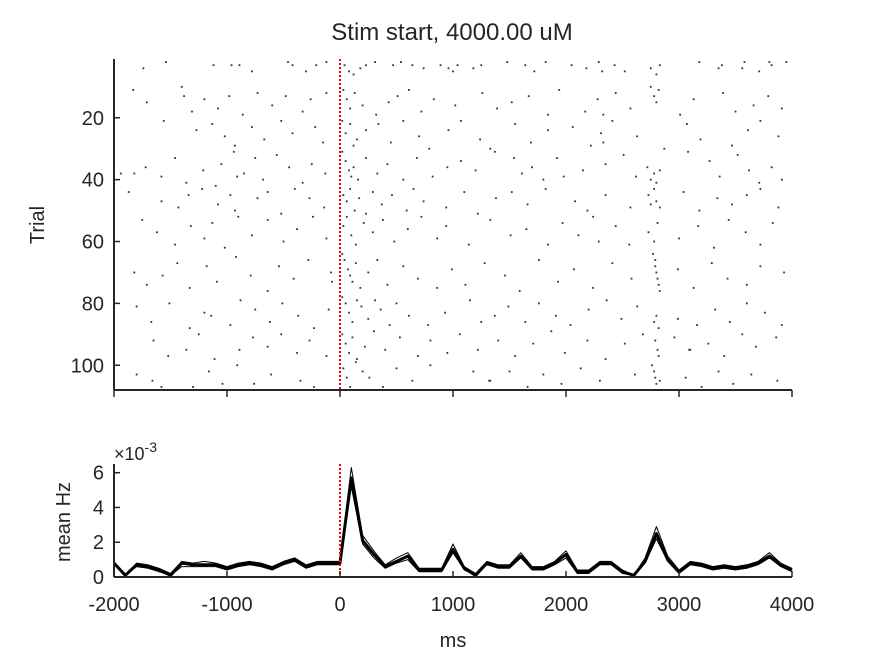 The width and height of the screenshot is (875, 656). Describe the element at coordinates (93, 181) in the screenshot. I see `raster-y-tick-label-1: 40` at that location.